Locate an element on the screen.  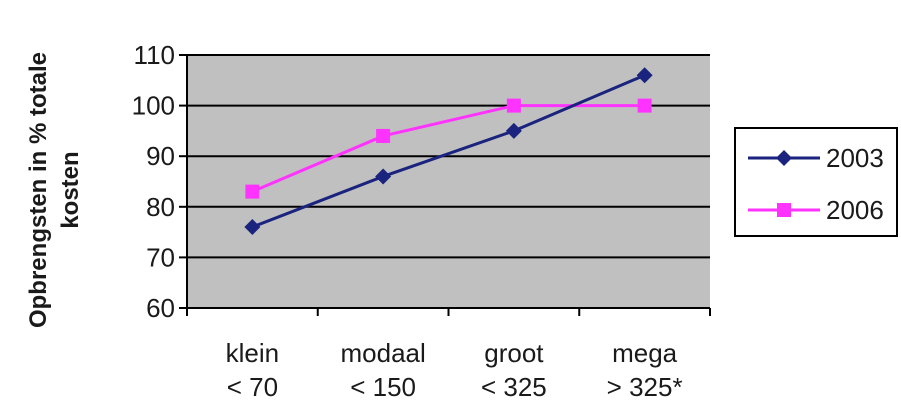
legend-marker-2006 is located at coordinates (784, 210).